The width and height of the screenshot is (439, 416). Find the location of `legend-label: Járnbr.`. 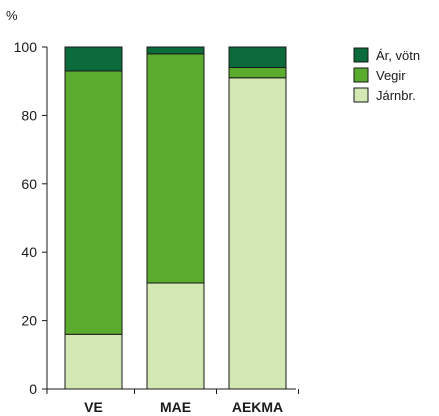

legend-label: Járnbr. is located at coordinates (396, 95).